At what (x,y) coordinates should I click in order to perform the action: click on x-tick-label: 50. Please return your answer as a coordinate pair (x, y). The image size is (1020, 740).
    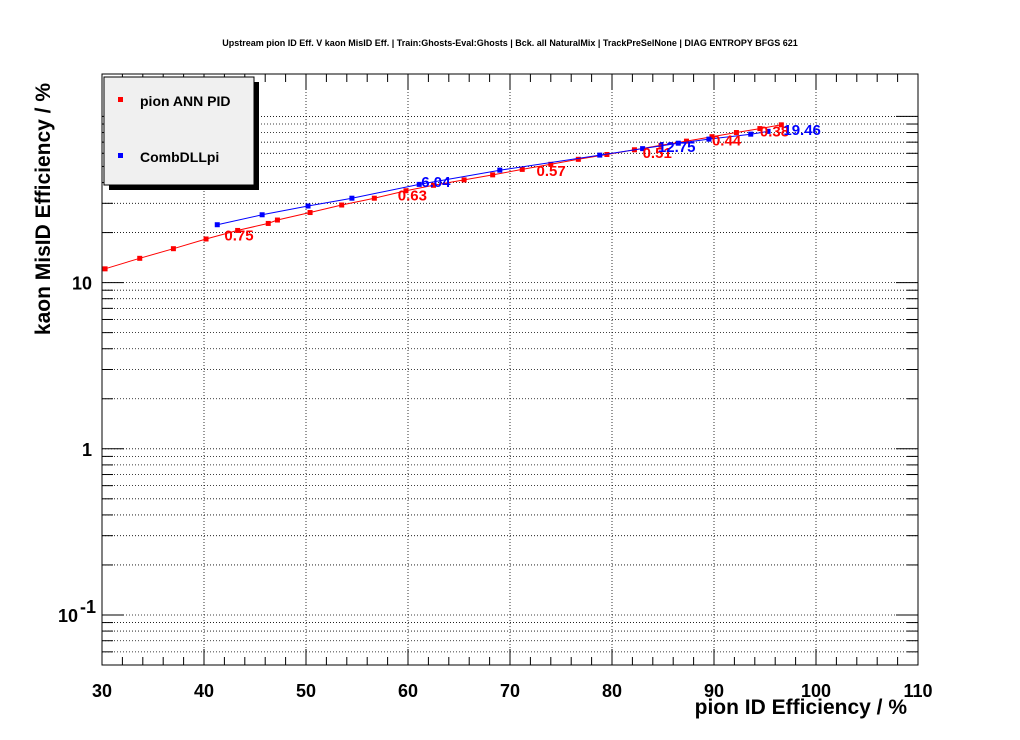
    Looking at the image, I should click on (306, 691).